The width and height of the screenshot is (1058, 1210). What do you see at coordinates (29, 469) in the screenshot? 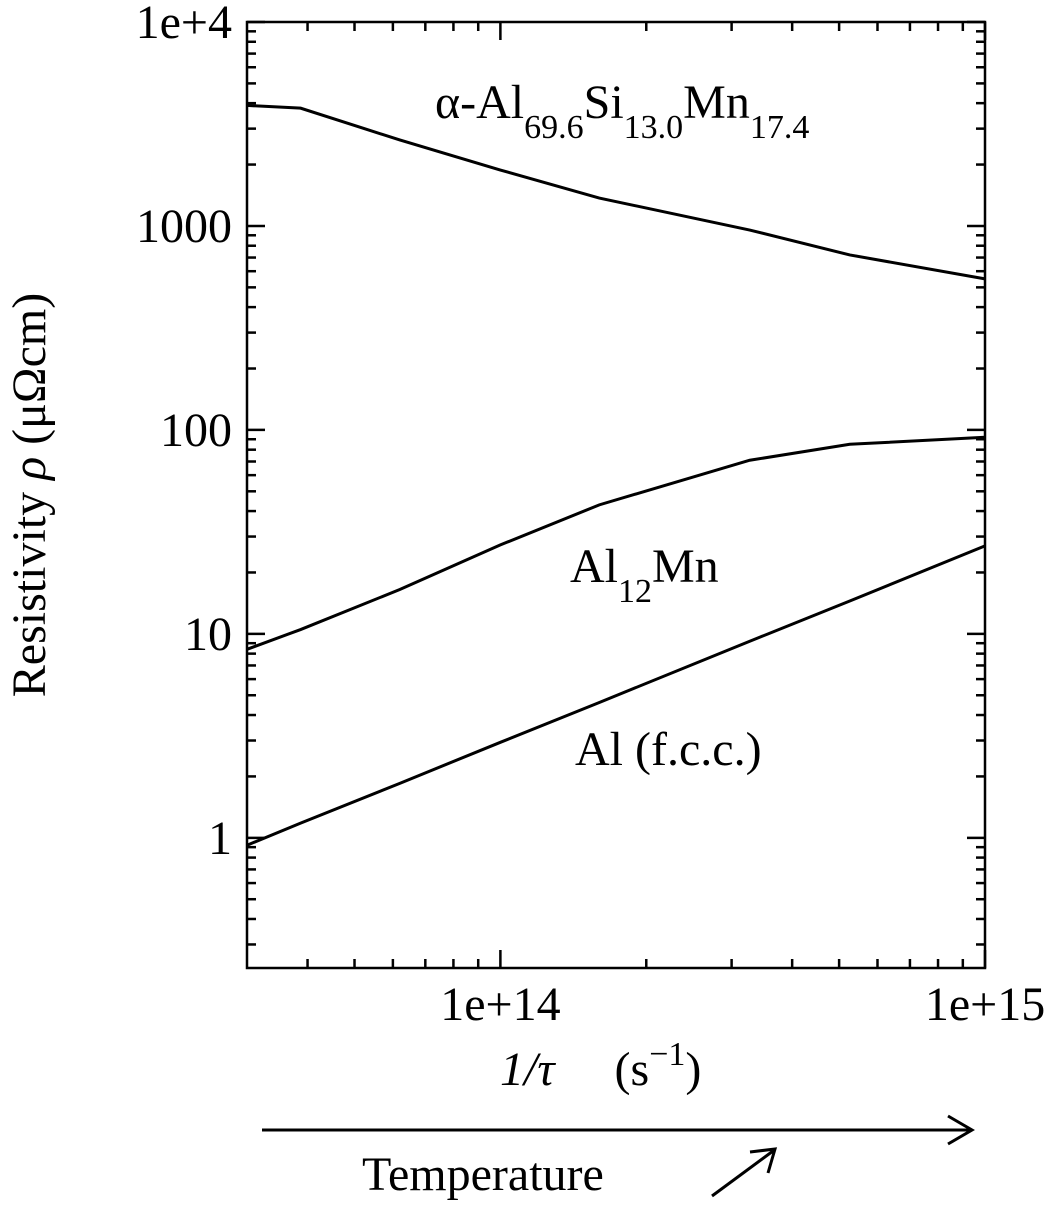
I see `y-axis-label-part: ρ` at bounding box center [29, 469].